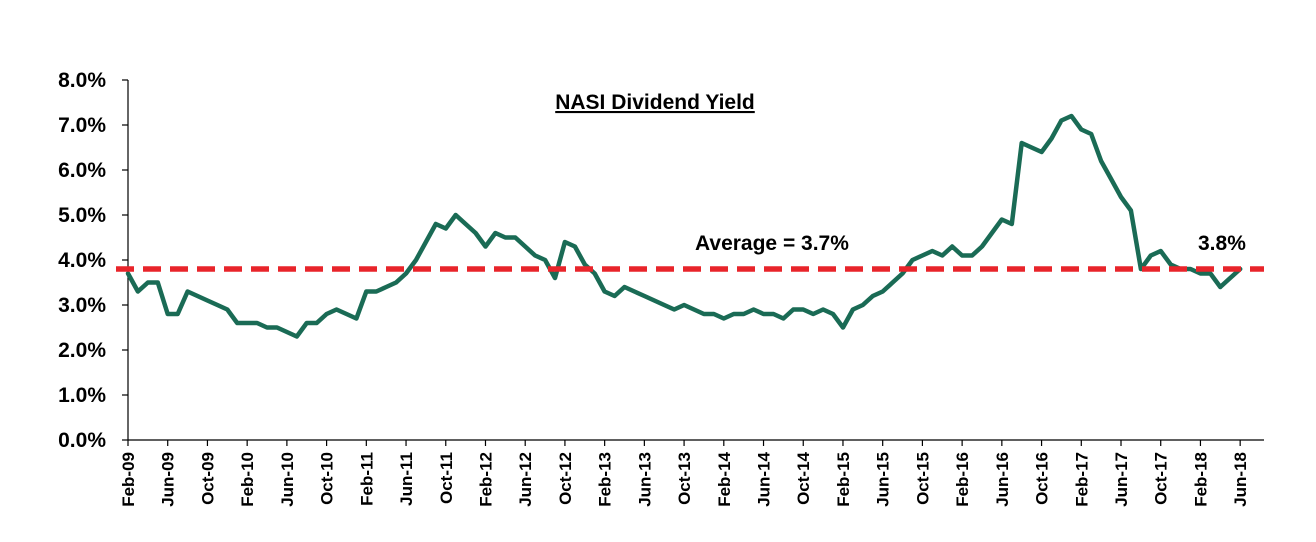  Describe the element at coordinates (1121, 479) in the screenshot. I see `x-tick-label: Jun-17` at that location.